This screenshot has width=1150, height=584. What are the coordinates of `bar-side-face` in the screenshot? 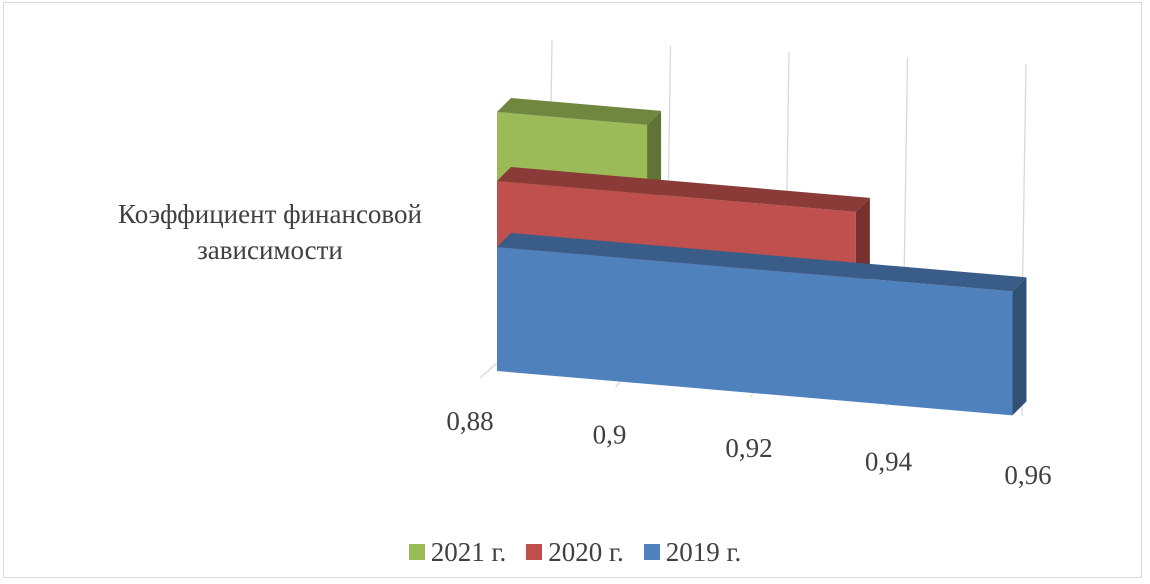 It's located at (1019, 346).